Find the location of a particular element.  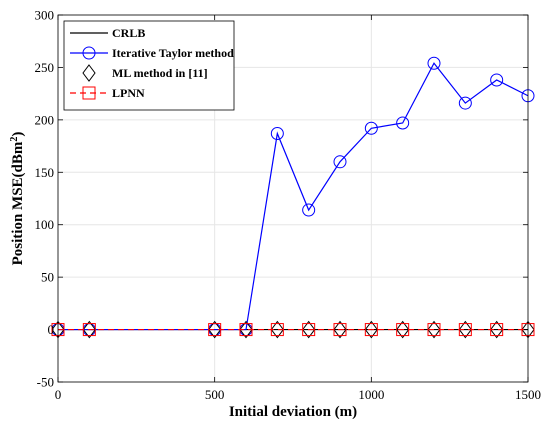

legend-marker-circle is located at coordinates (89, 53).